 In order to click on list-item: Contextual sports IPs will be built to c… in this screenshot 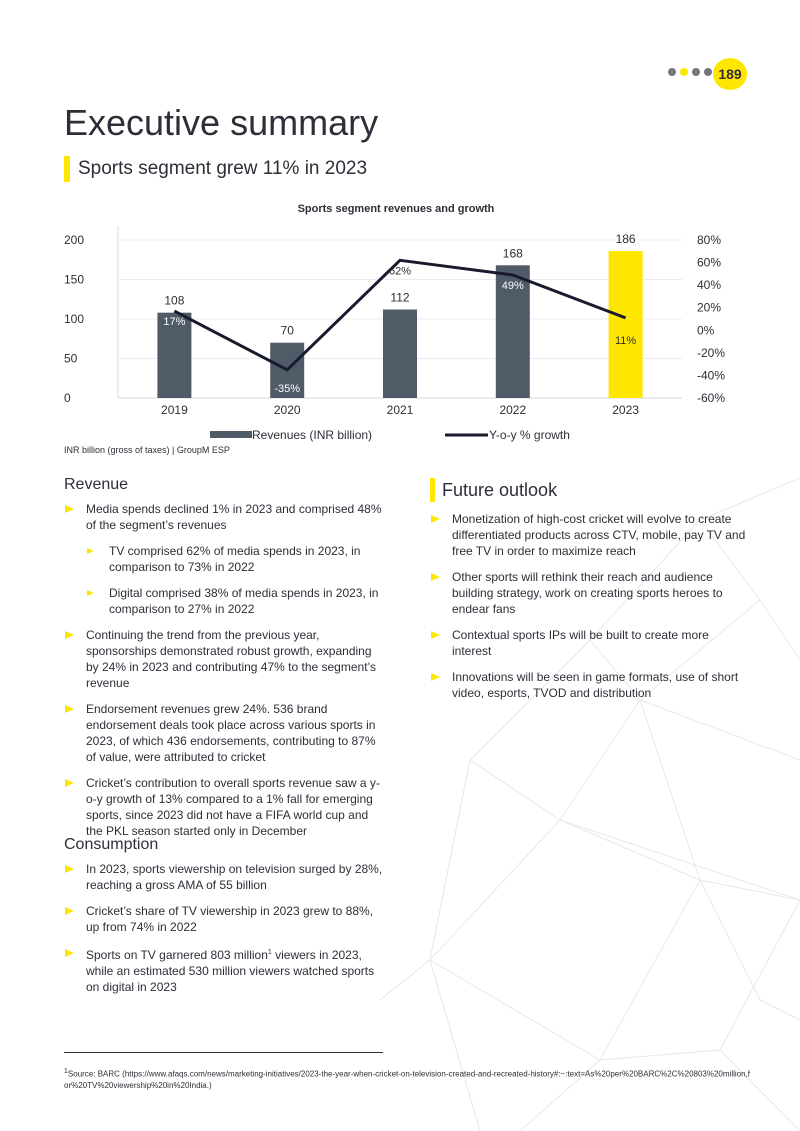, I will do `click(590, 643)`.